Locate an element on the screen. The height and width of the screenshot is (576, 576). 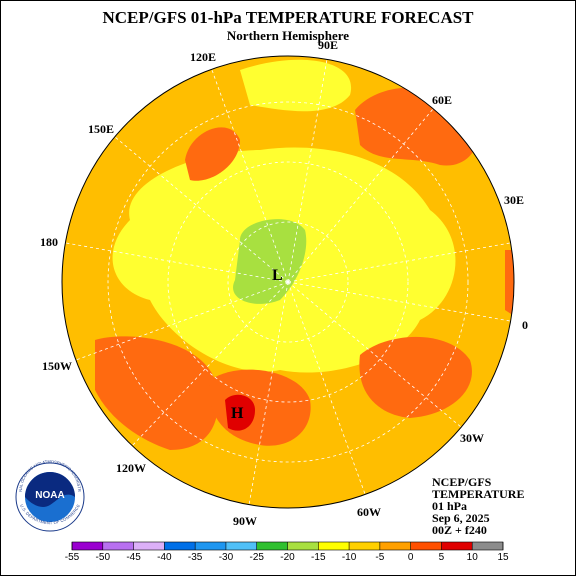
info-line: NCEP/GFS is located at coordinates (462, 482).